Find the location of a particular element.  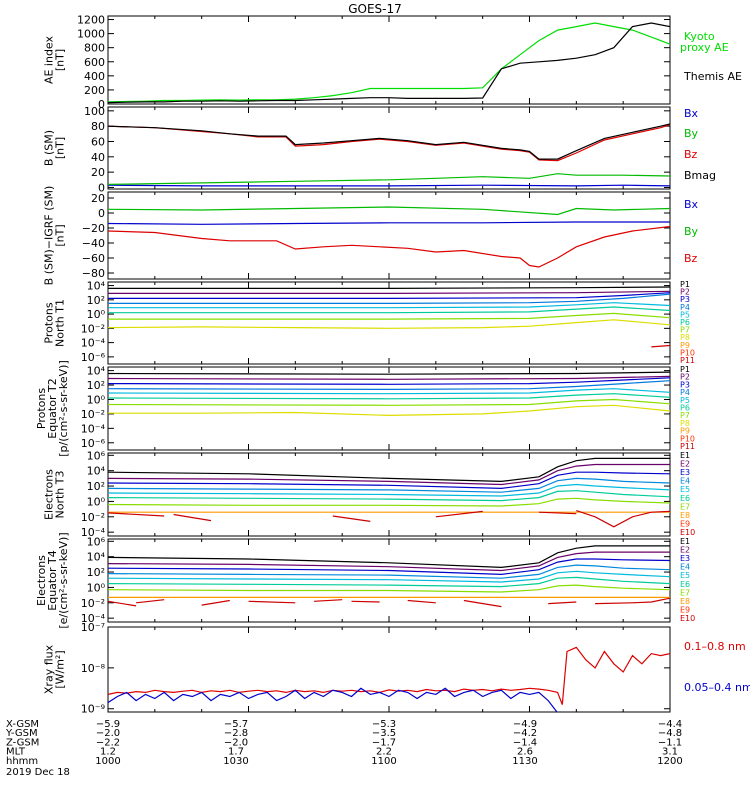

legend-label: P3 is located at coordinates (685, 384).